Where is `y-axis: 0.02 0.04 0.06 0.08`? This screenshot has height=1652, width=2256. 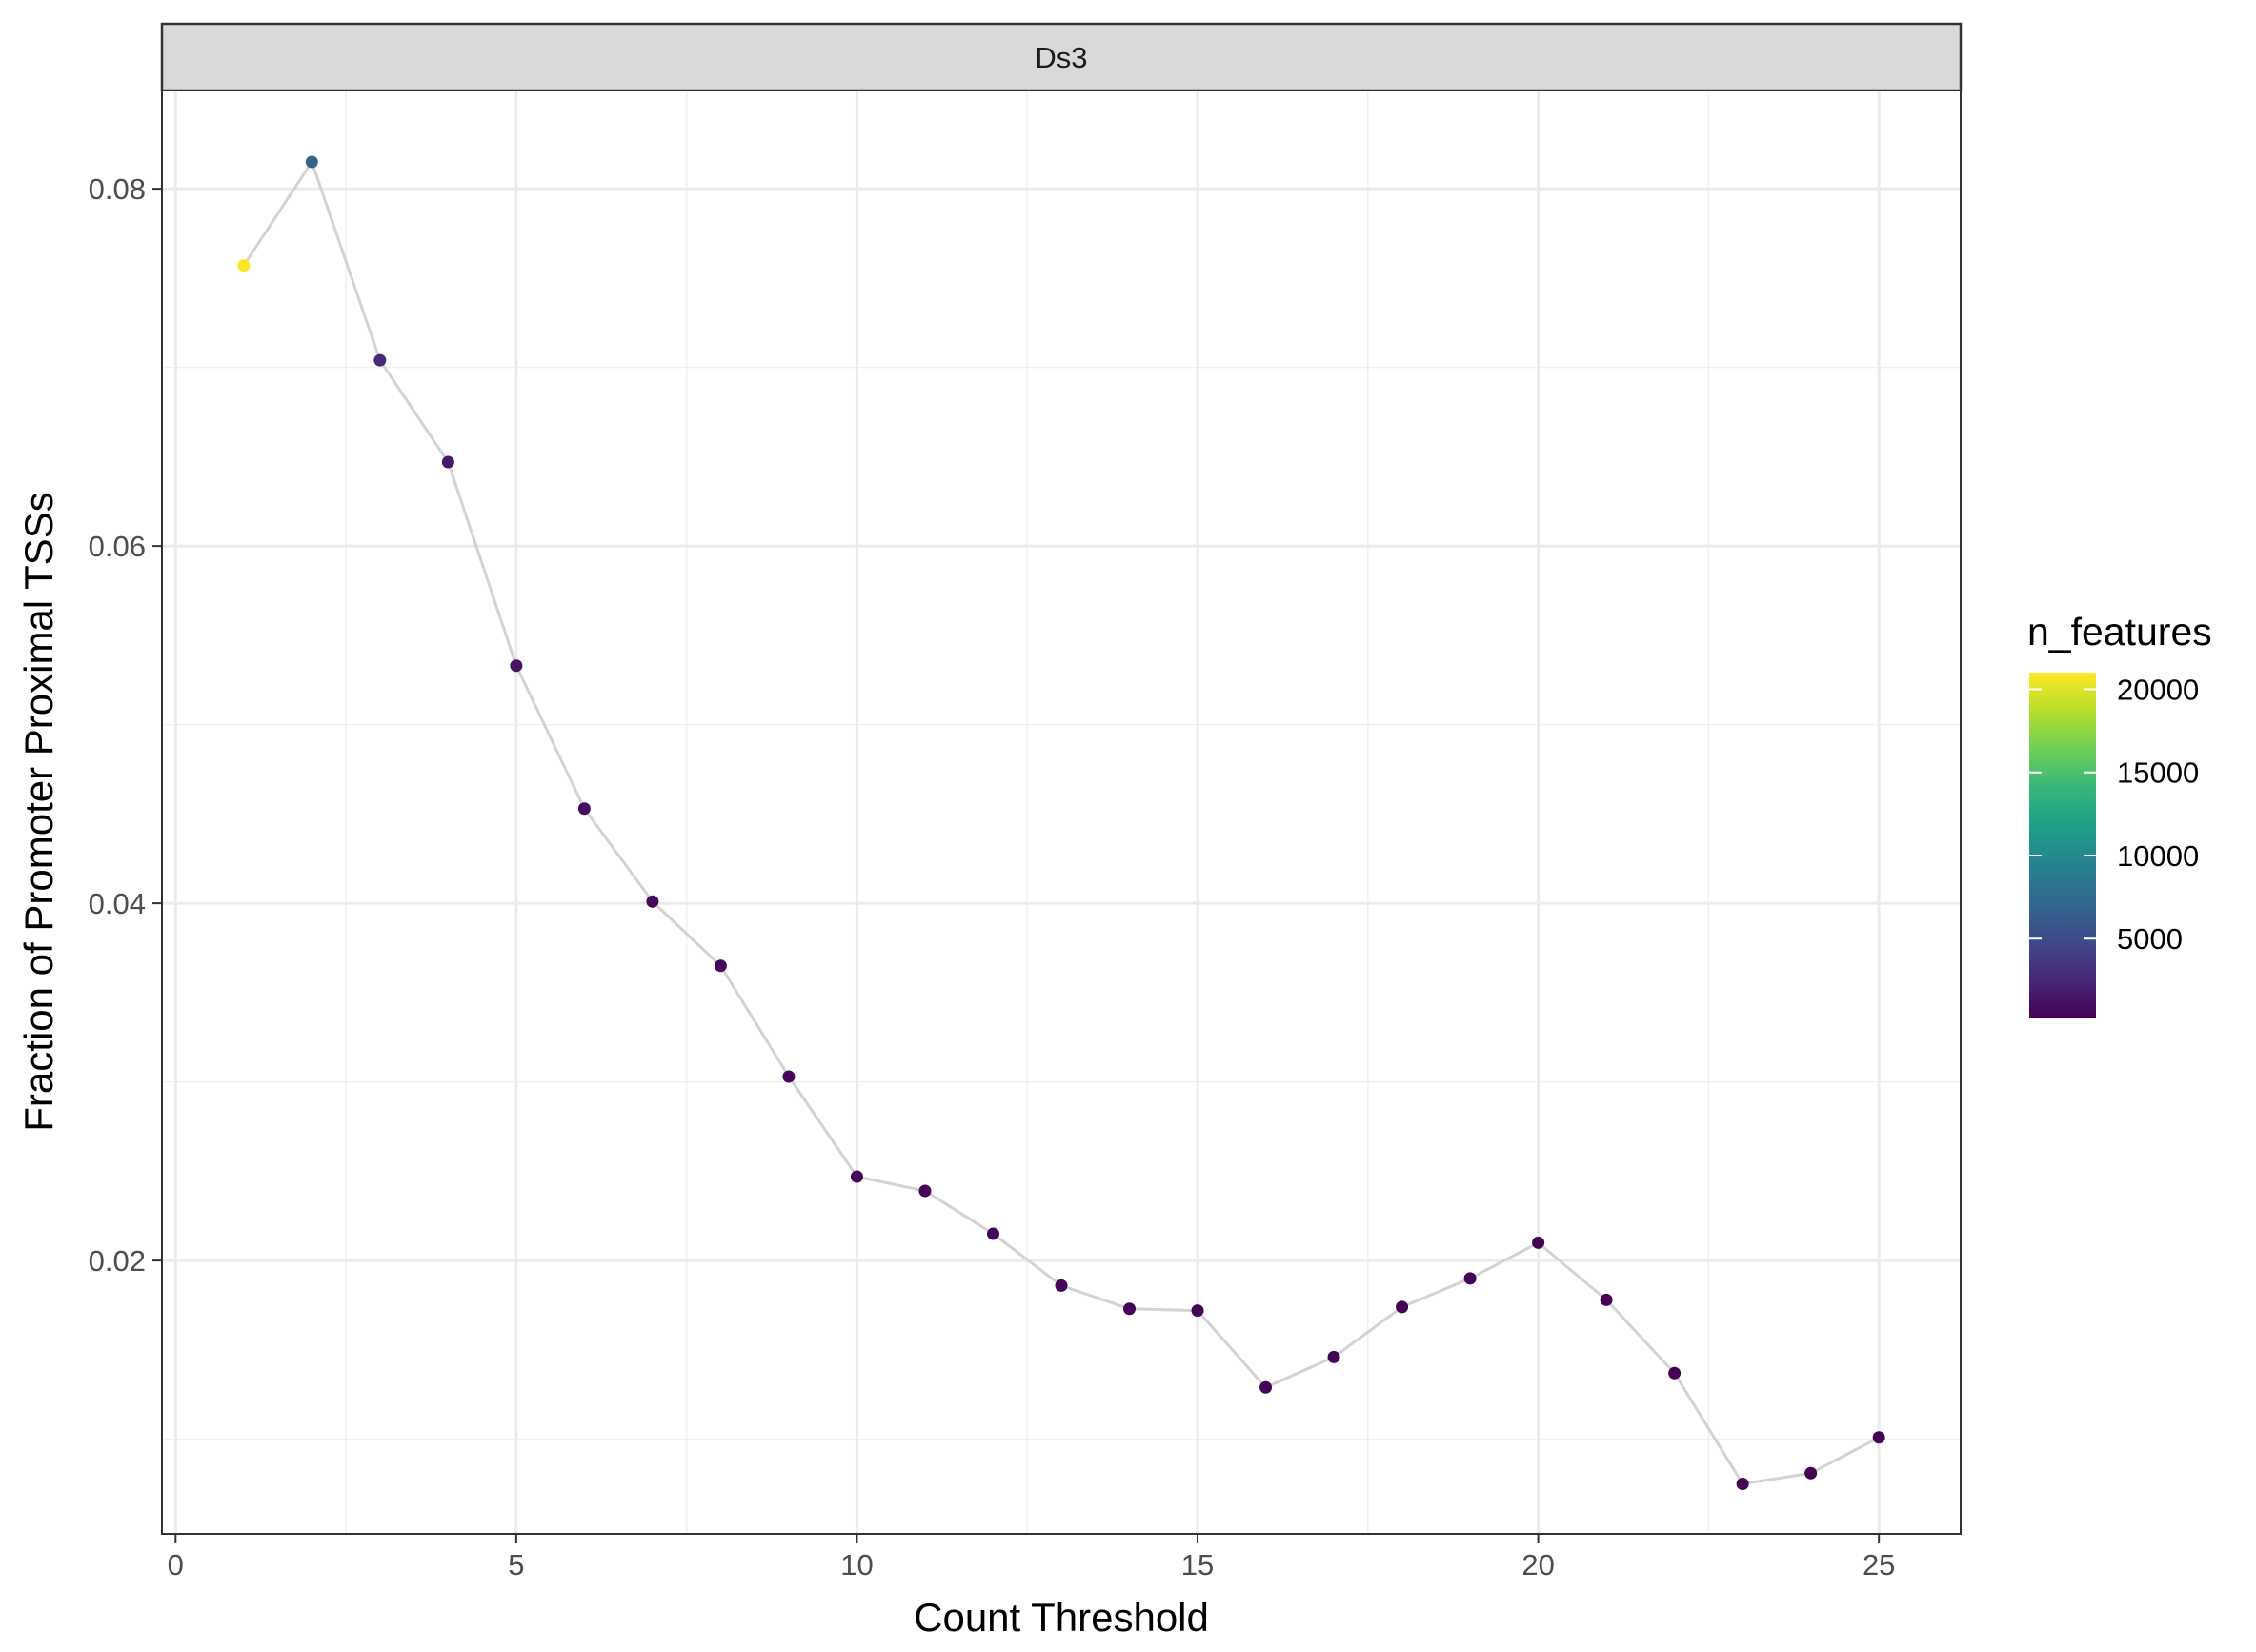 y-axis: 0.02 0.04 0.06 0.08 is located at coordinates (126, 725).